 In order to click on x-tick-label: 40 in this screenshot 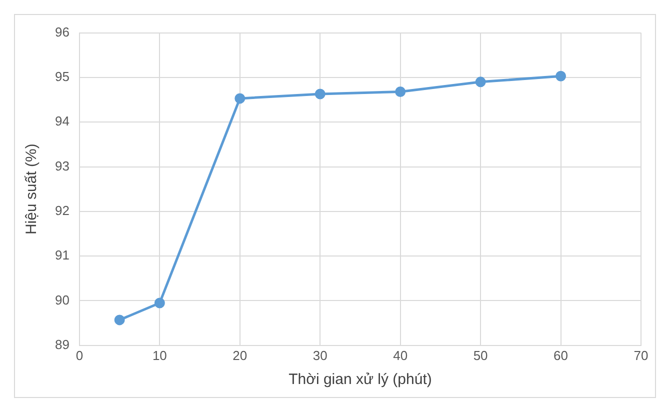, I will do `click(400, 355)`.